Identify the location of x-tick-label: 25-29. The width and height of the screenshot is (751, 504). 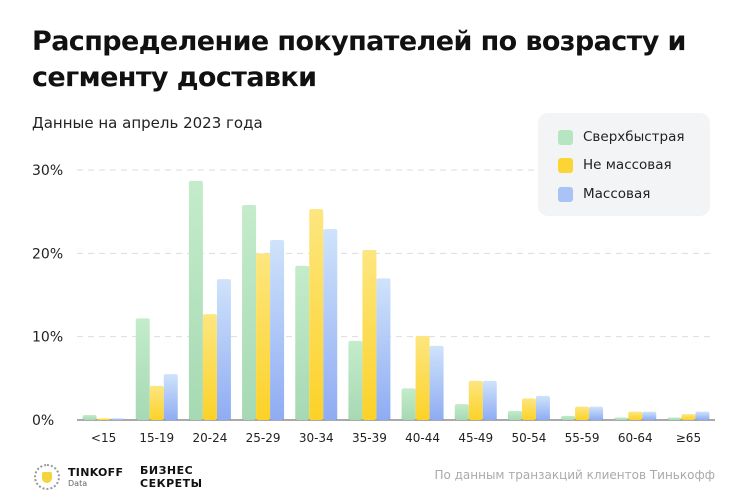
(263, 438).